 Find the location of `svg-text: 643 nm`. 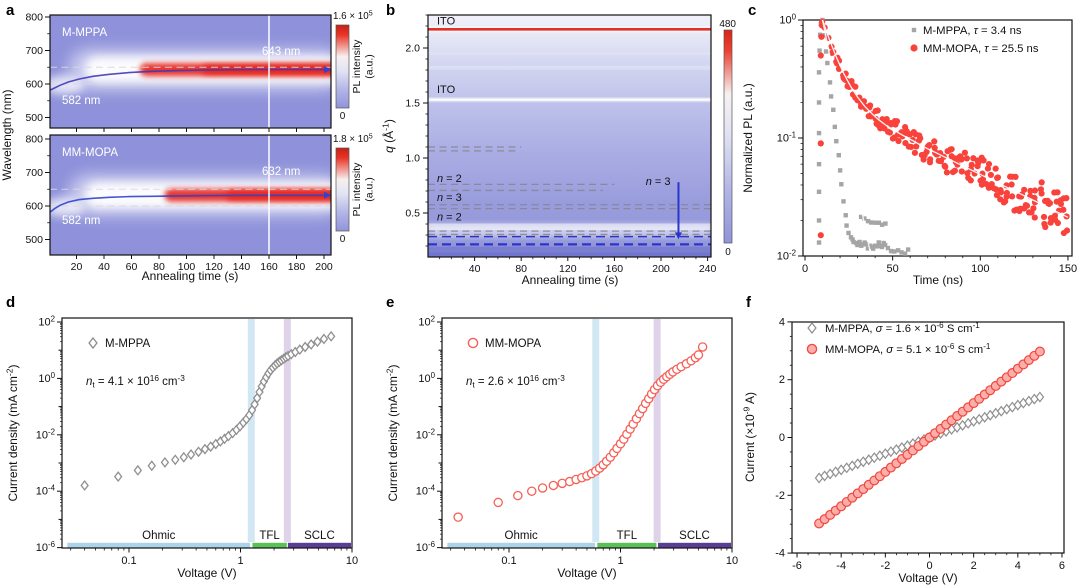

svg-text: 643 nm is located at coordinates (281, 52).